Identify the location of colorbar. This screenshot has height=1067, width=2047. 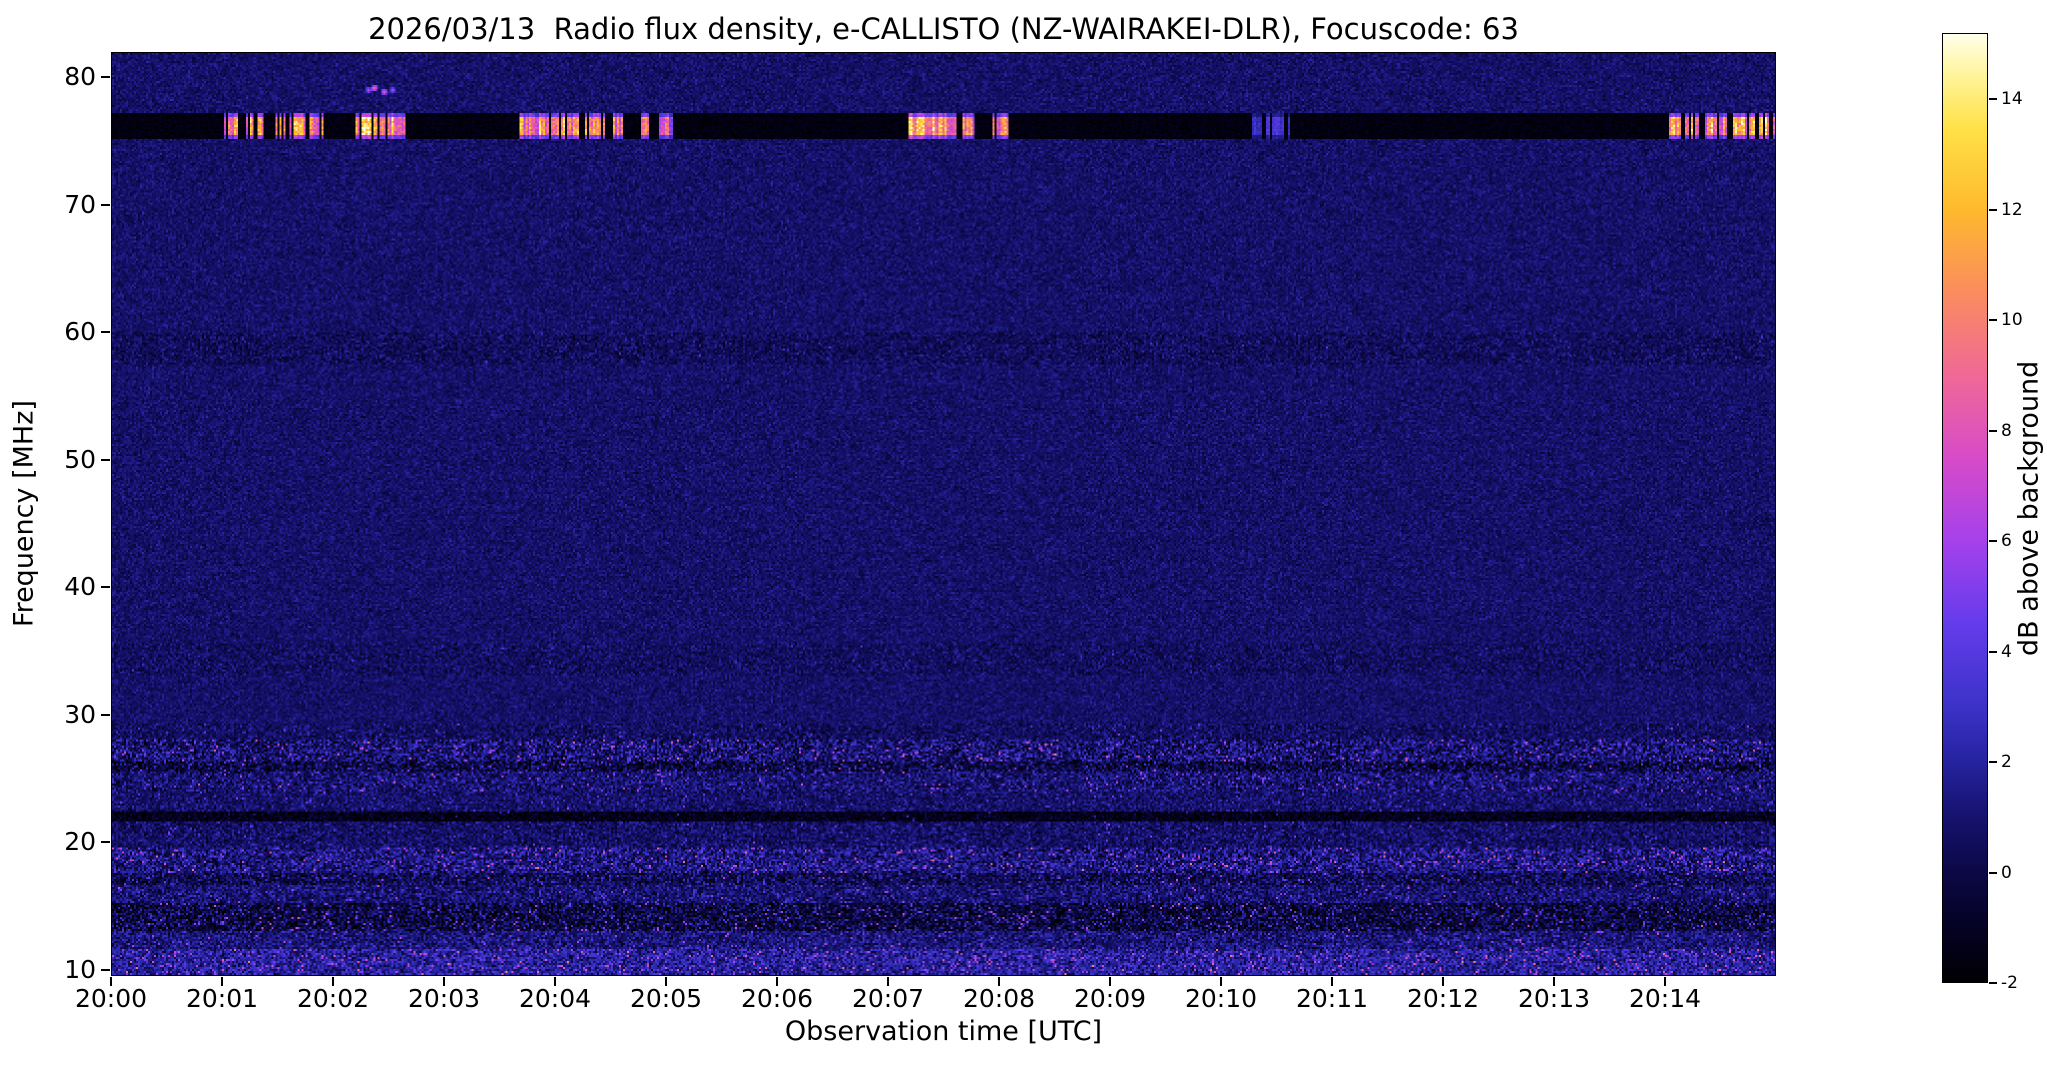
(1965, 508).